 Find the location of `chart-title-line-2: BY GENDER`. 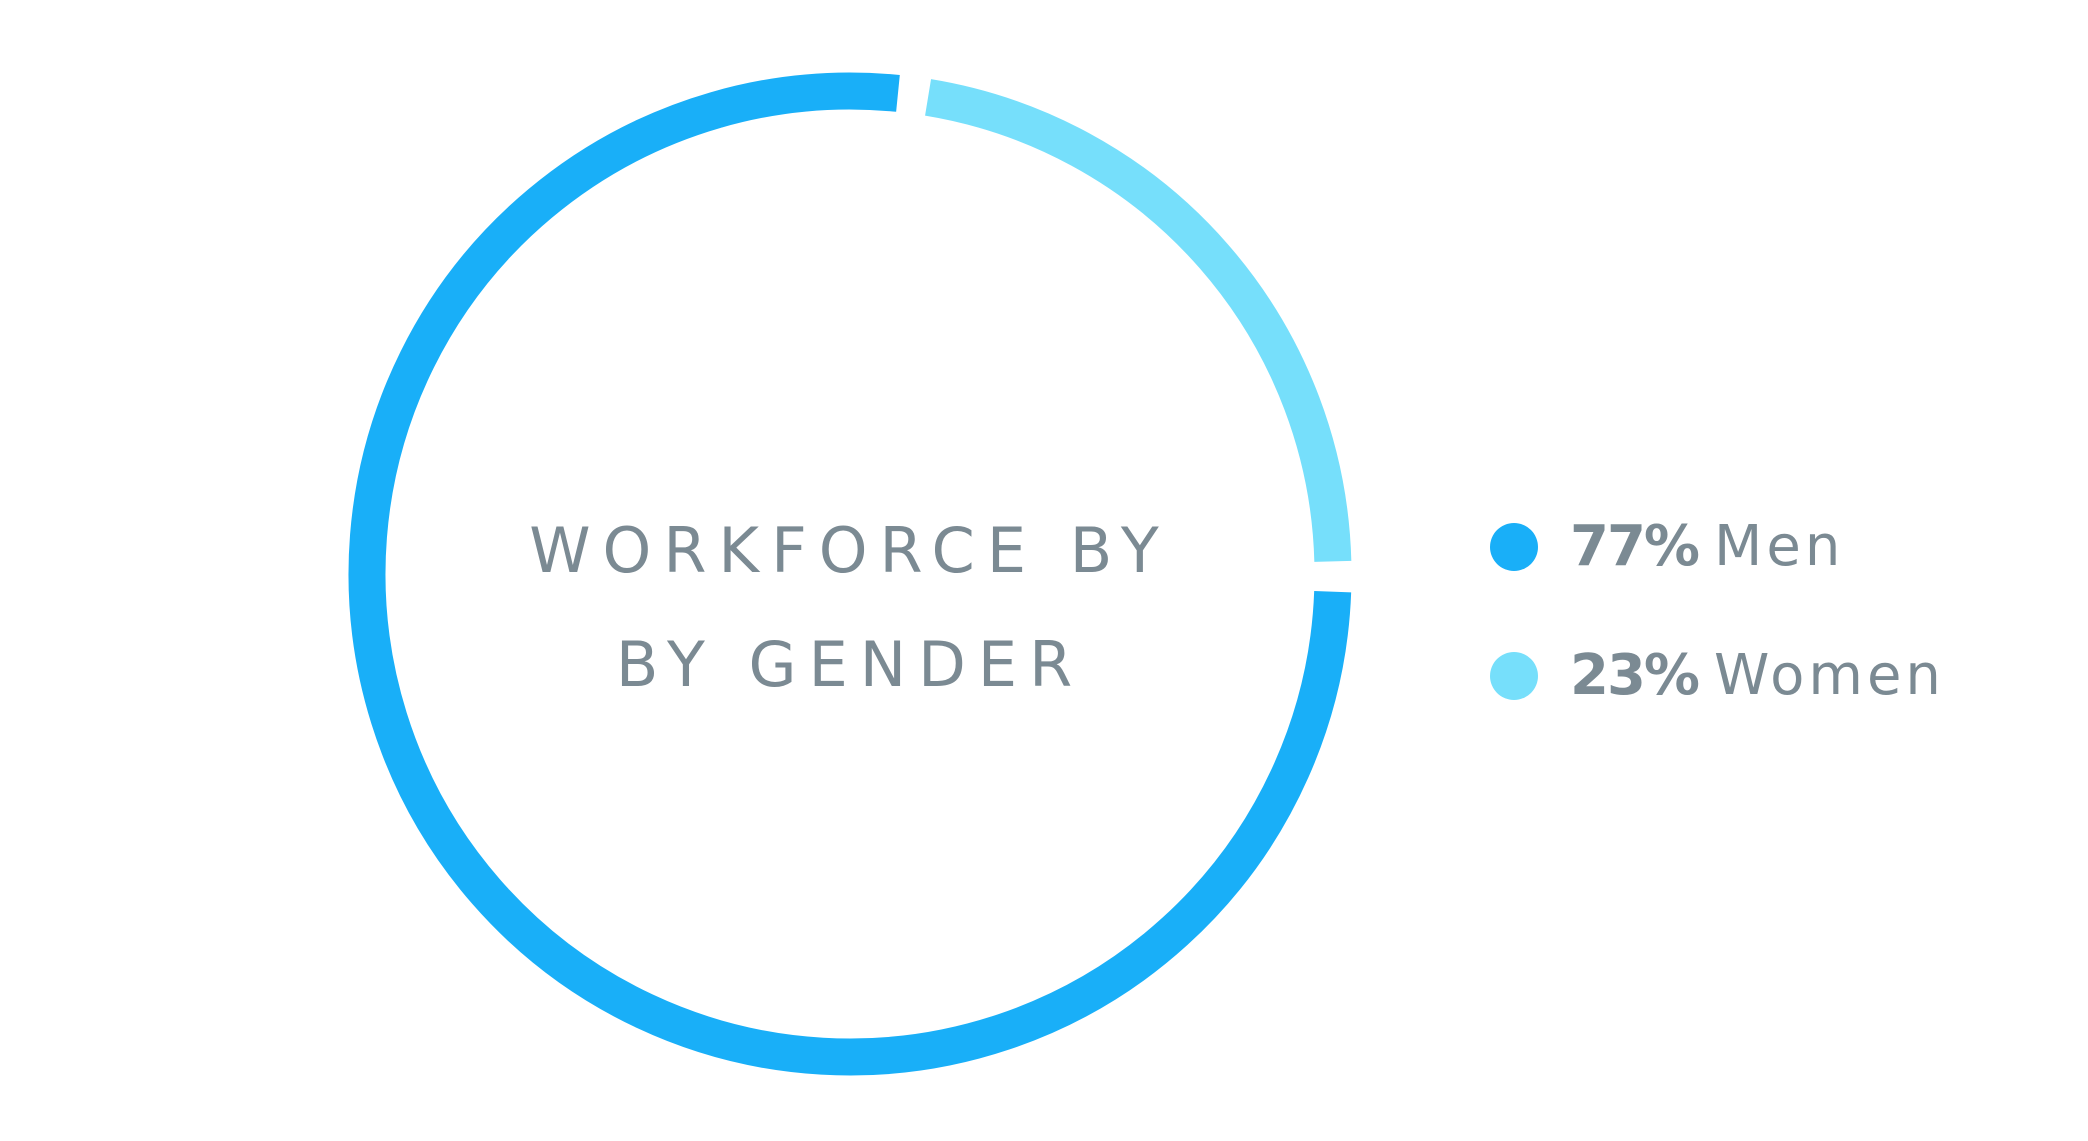

chart-title-line-2: BY GENDER is located at coordinates (850, 664).